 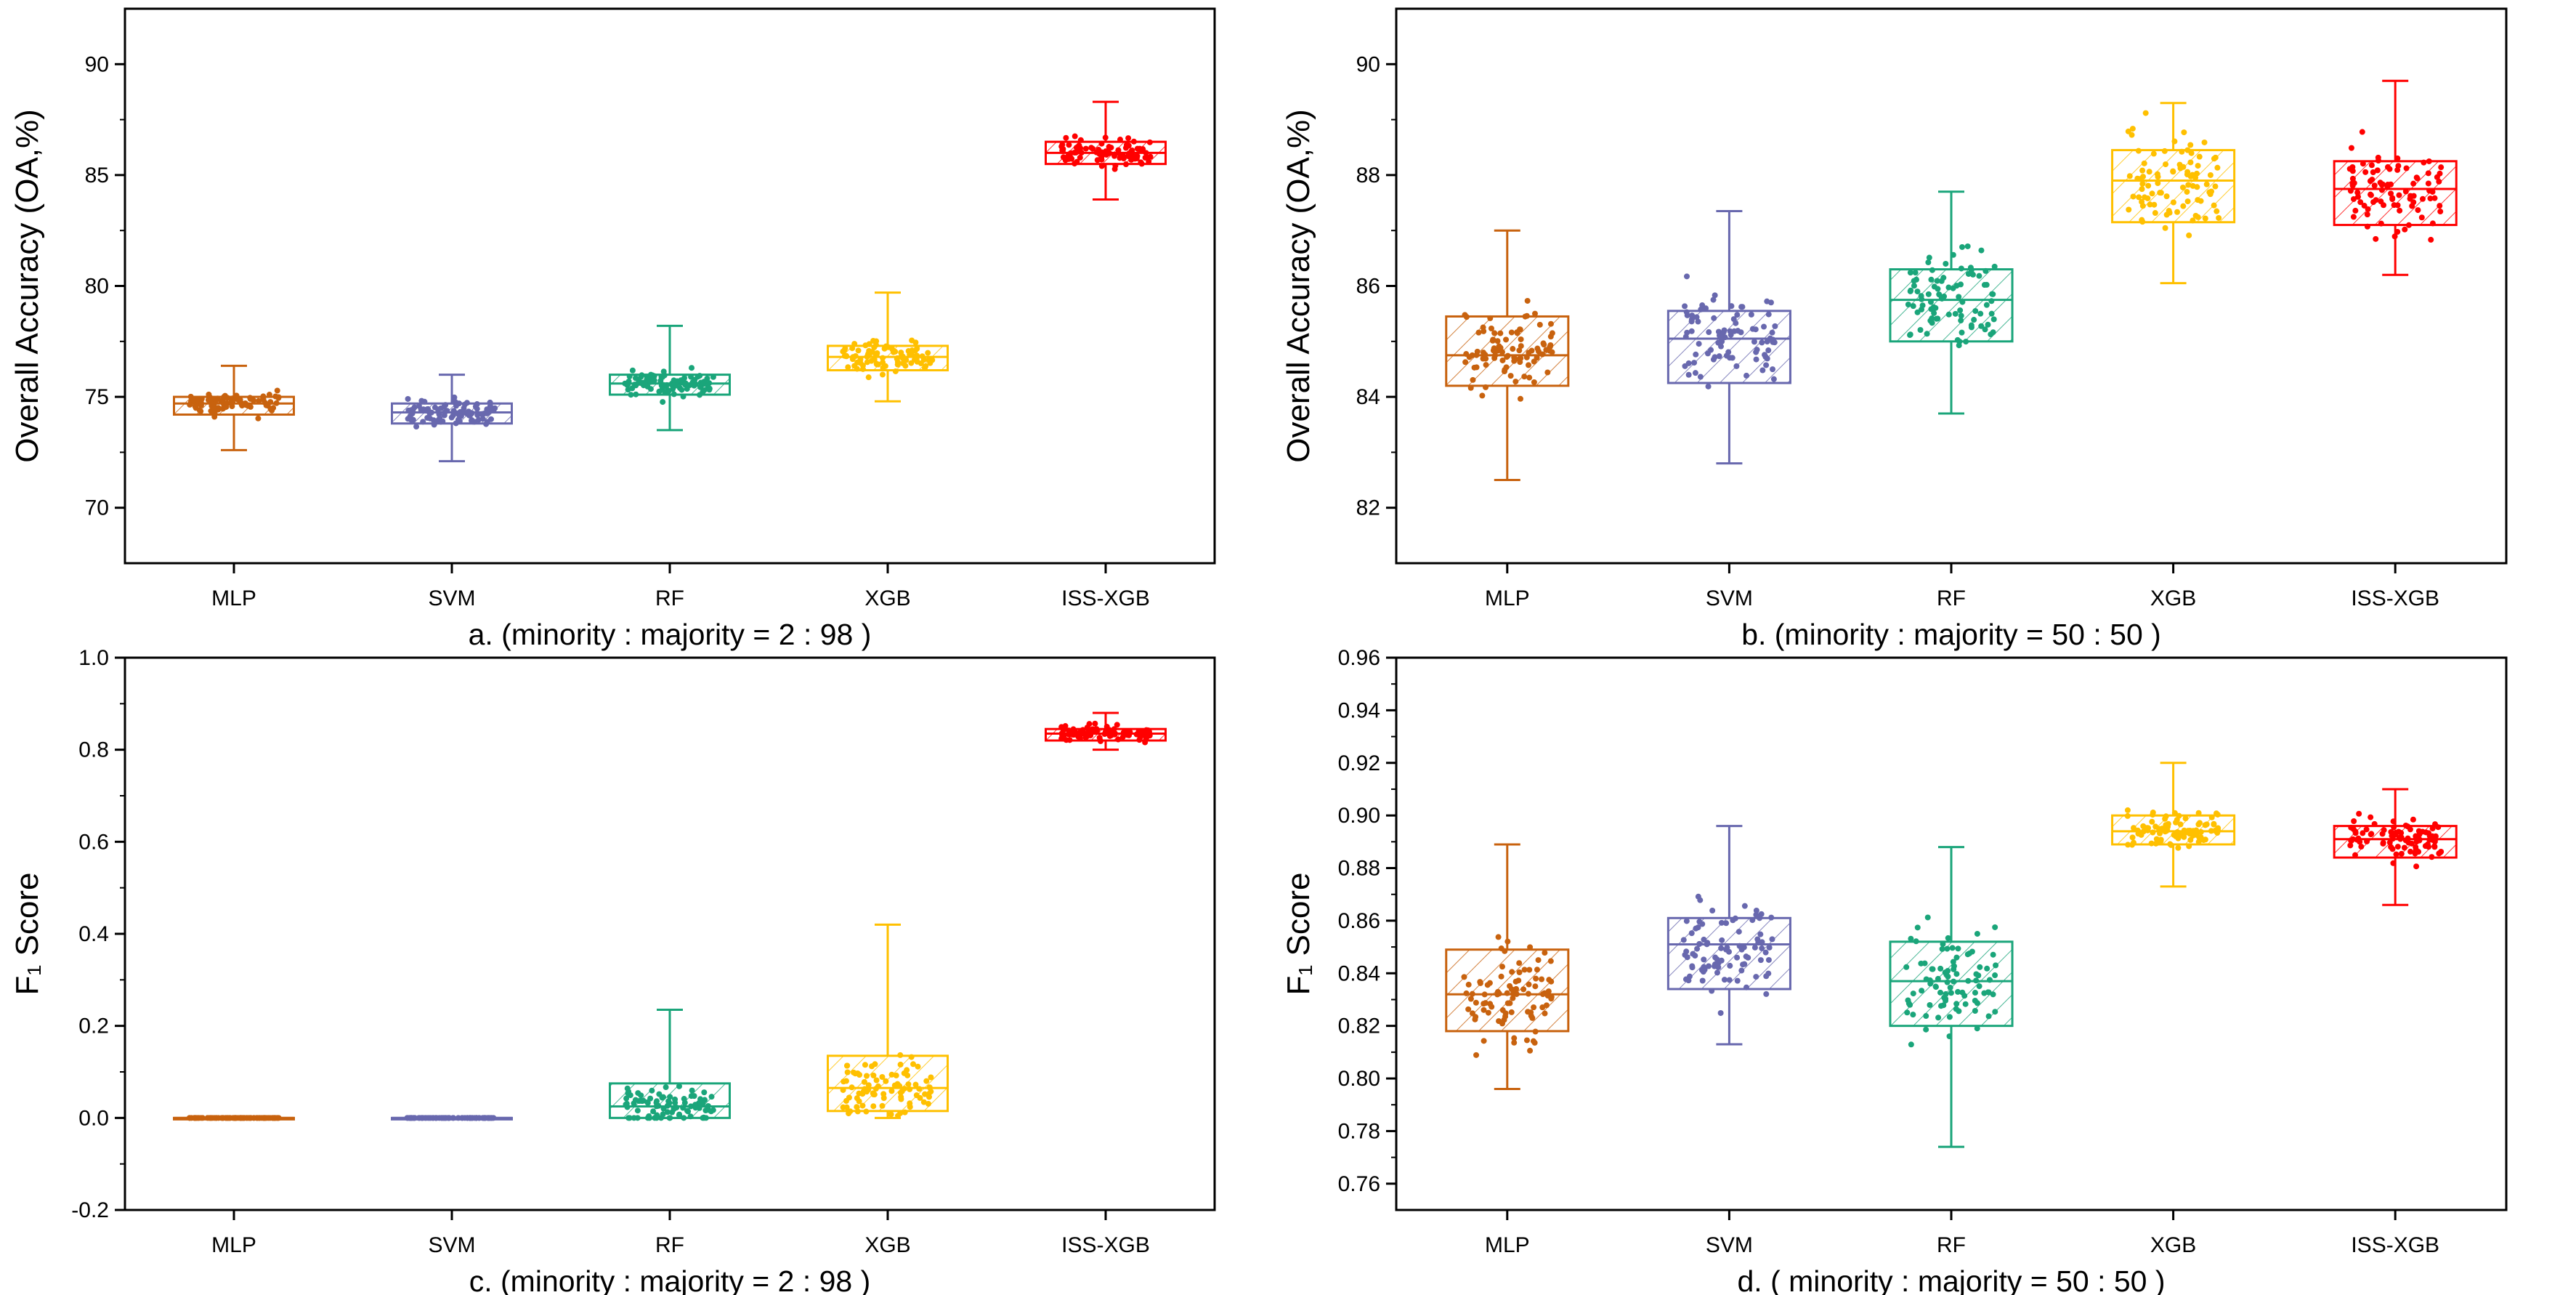 I want to click on box-svm, so click(x=452, y=1118).